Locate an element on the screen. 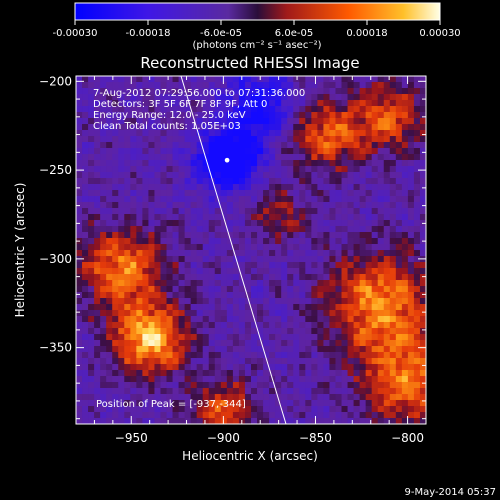 The image size is (500, 500). y-tick-label: −200 is located at coordinates (55, 81).